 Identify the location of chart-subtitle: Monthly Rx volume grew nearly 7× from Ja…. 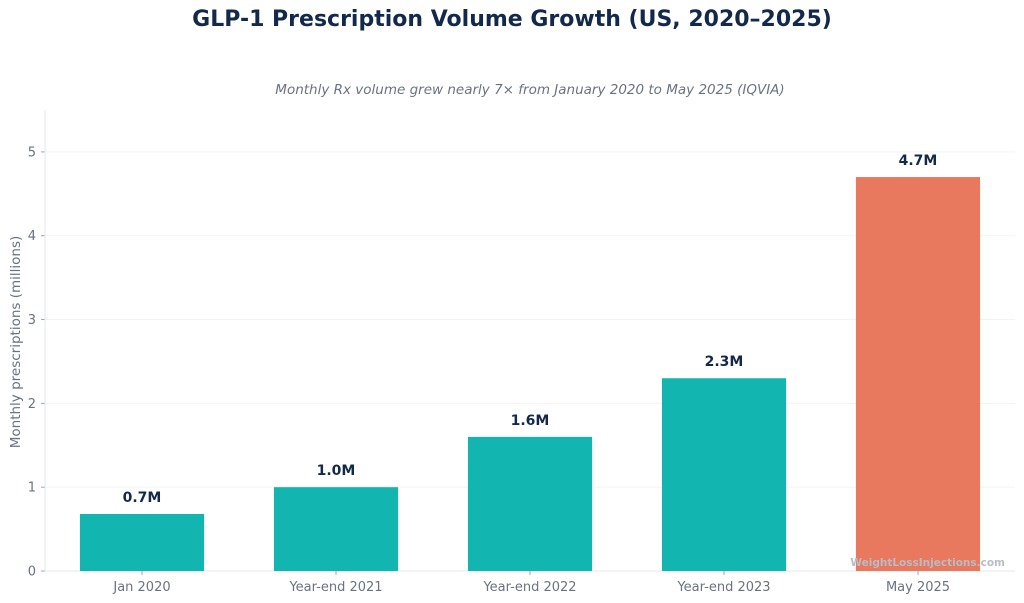
(529, 90).